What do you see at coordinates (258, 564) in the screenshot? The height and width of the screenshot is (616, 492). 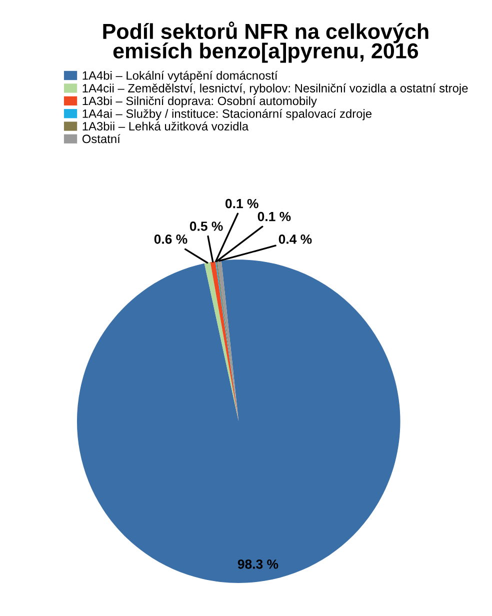 I see `data-label: 98.3 %` at bounding box center [258, 564].